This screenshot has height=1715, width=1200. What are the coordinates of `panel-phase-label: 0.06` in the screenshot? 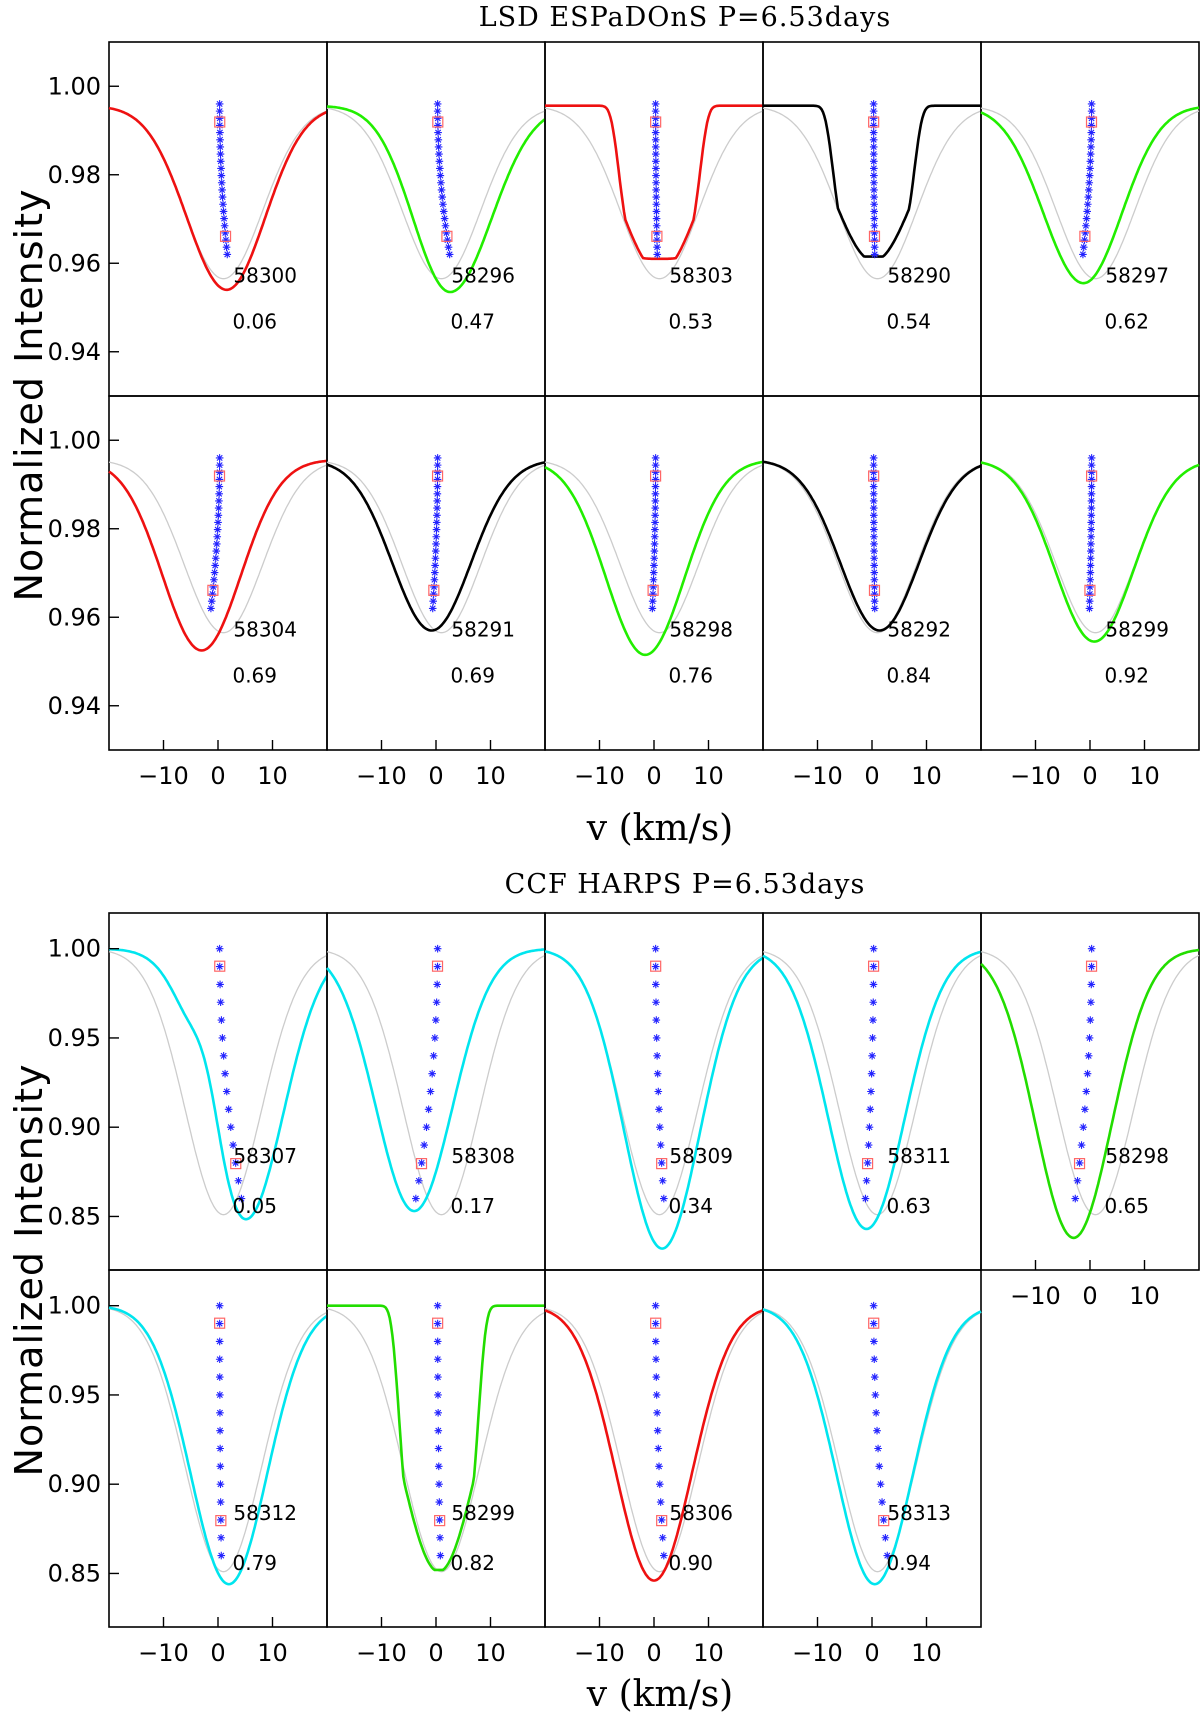 It's located at (254, 322).